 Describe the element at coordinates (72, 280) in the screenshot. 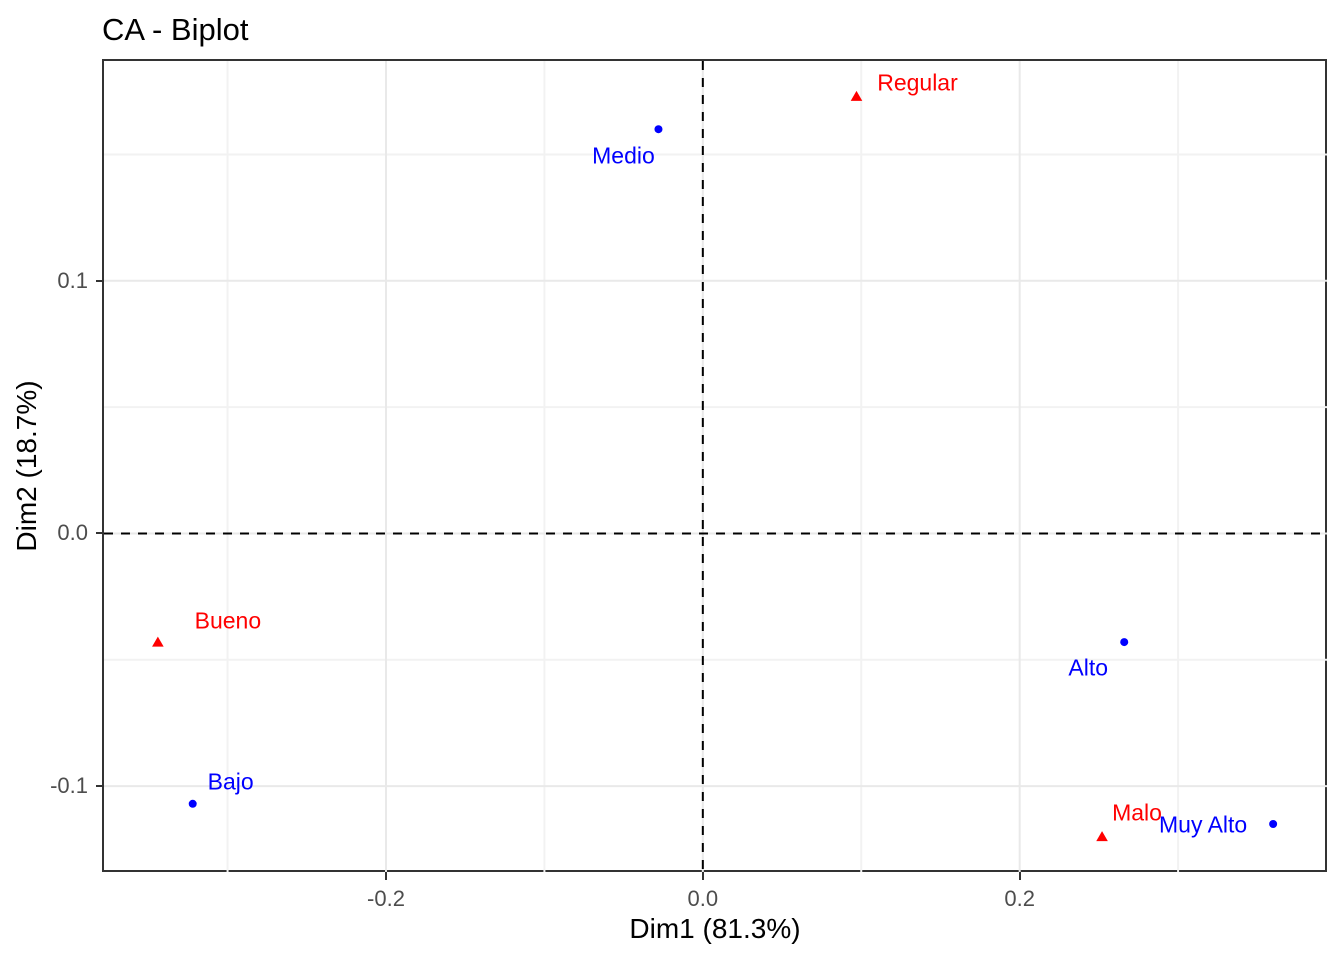

I see `y-axis-tick-label: 0.1` at that location.